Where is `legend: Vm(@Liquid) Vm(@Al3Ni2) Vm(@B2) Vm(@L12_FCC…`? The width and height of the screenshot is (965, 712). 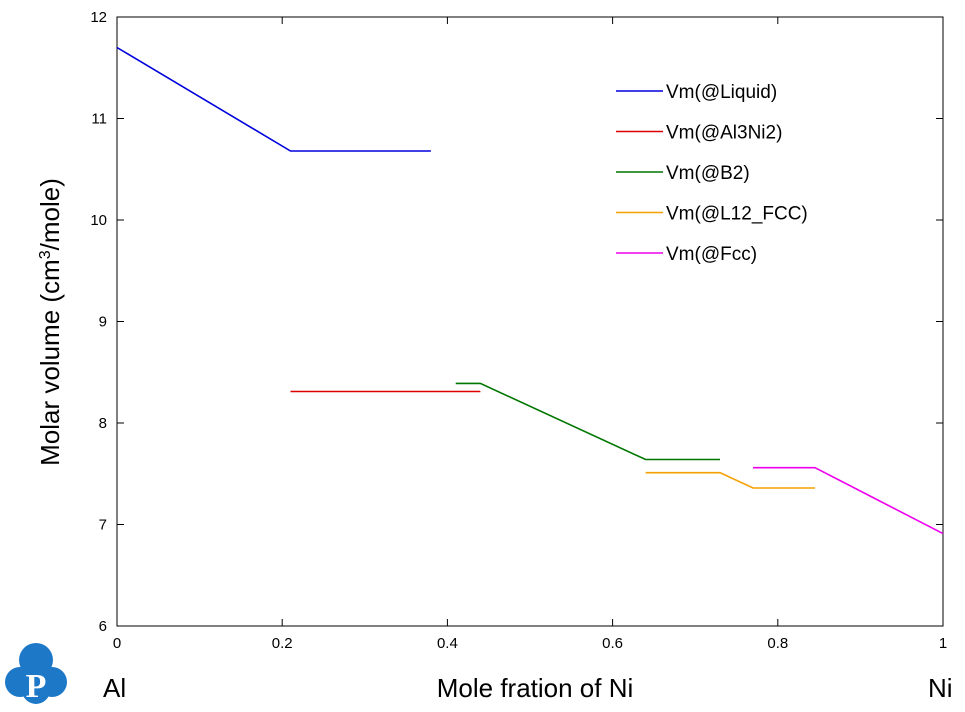
legend: Vm(@Liquid) Vm(@Al3Ni2) Vm(@B2) Vm(@L12_FCC… is located at coordinates (712, 173).